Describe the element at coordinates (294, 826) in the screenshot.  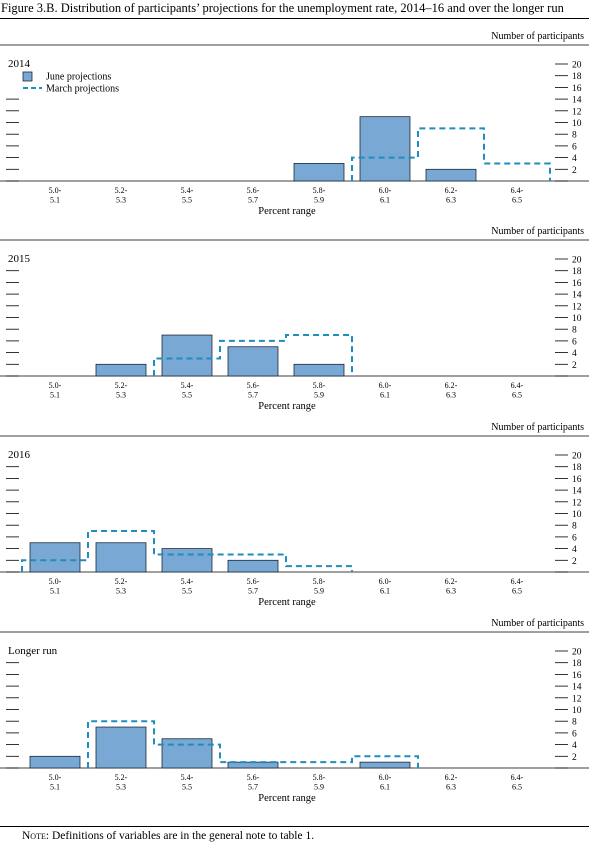
I see `footer-rule` at that location.